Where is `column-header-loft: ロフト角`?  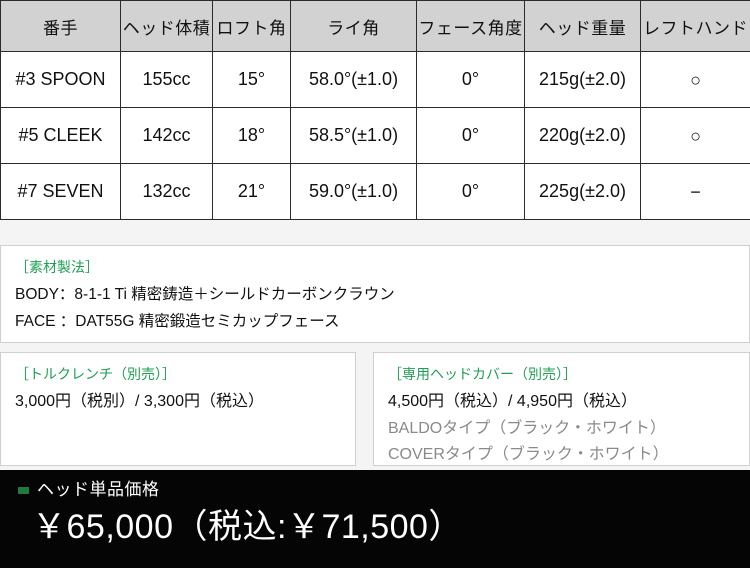
column-header-loft: ロフト角 is located at coordinates (251, 26).